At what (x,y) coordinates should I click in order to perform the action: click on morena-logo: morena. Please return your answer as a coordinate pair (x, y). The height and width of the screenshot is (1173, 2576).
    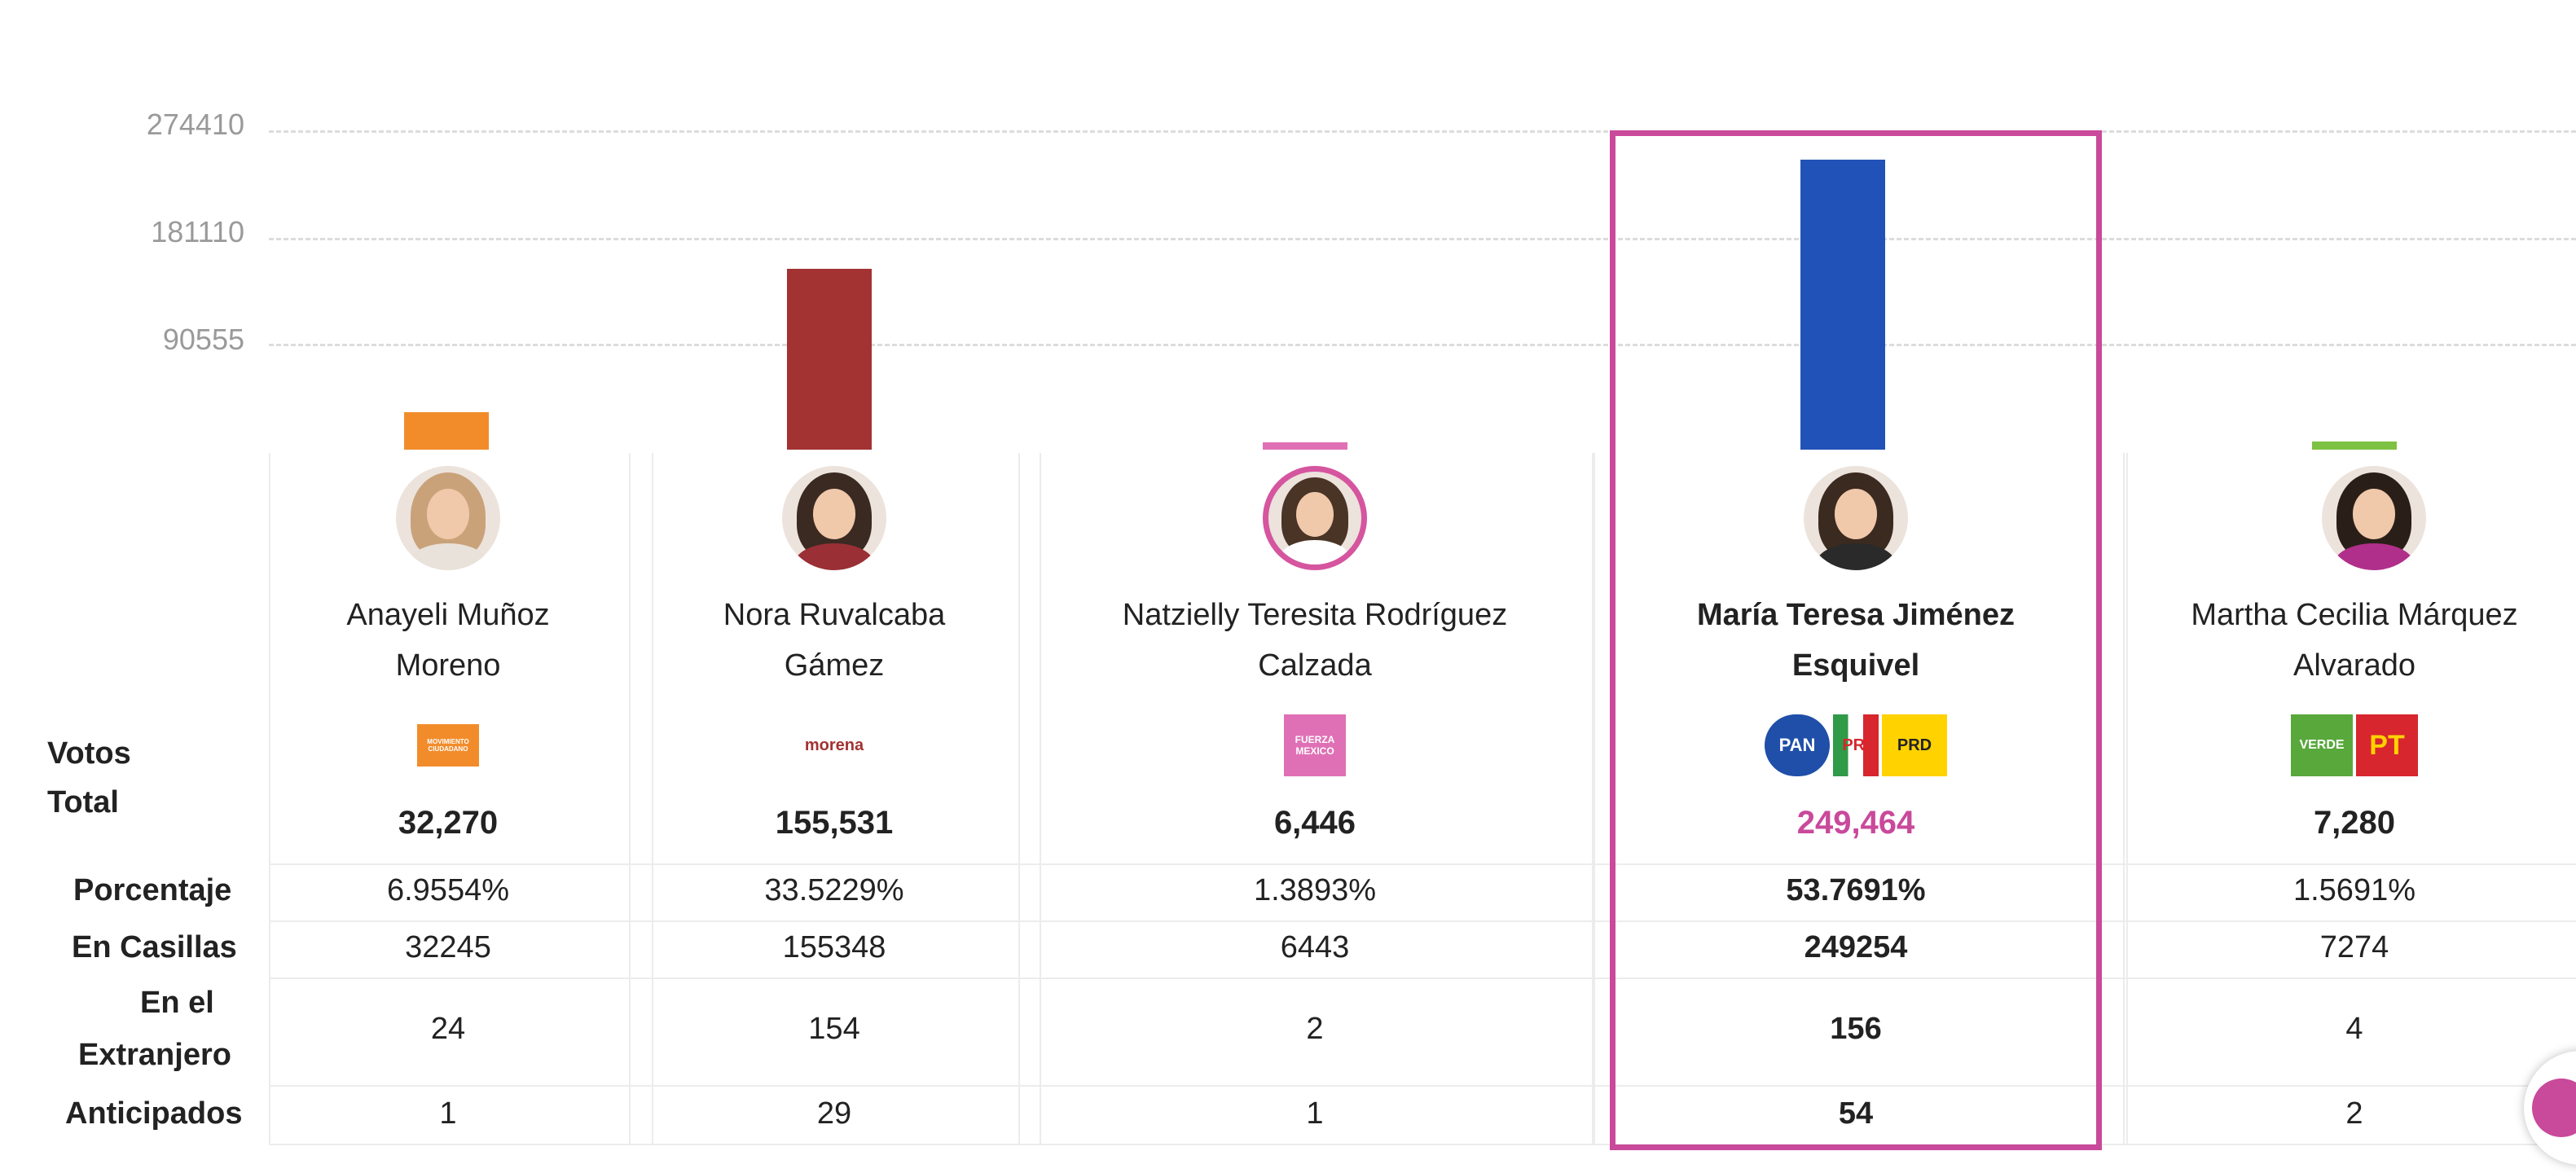
    Looking at the image, I should click on (834, 745).